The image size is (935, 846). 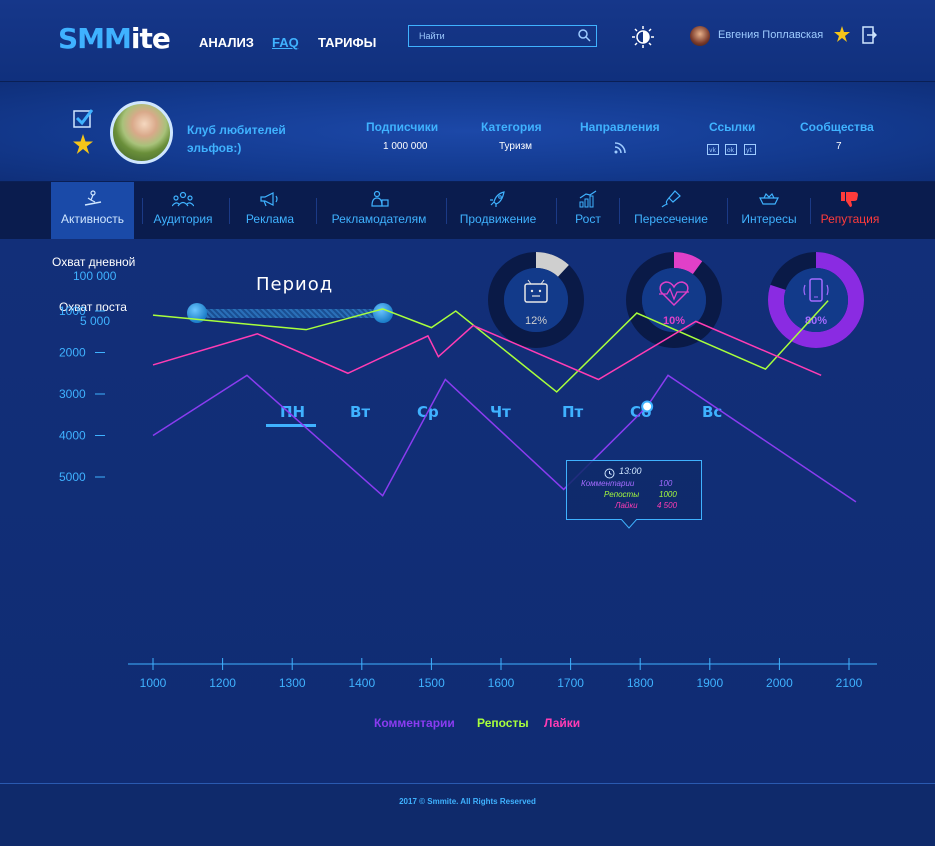 I want to click on highlighted-data-point, so click(x=647, y=406).